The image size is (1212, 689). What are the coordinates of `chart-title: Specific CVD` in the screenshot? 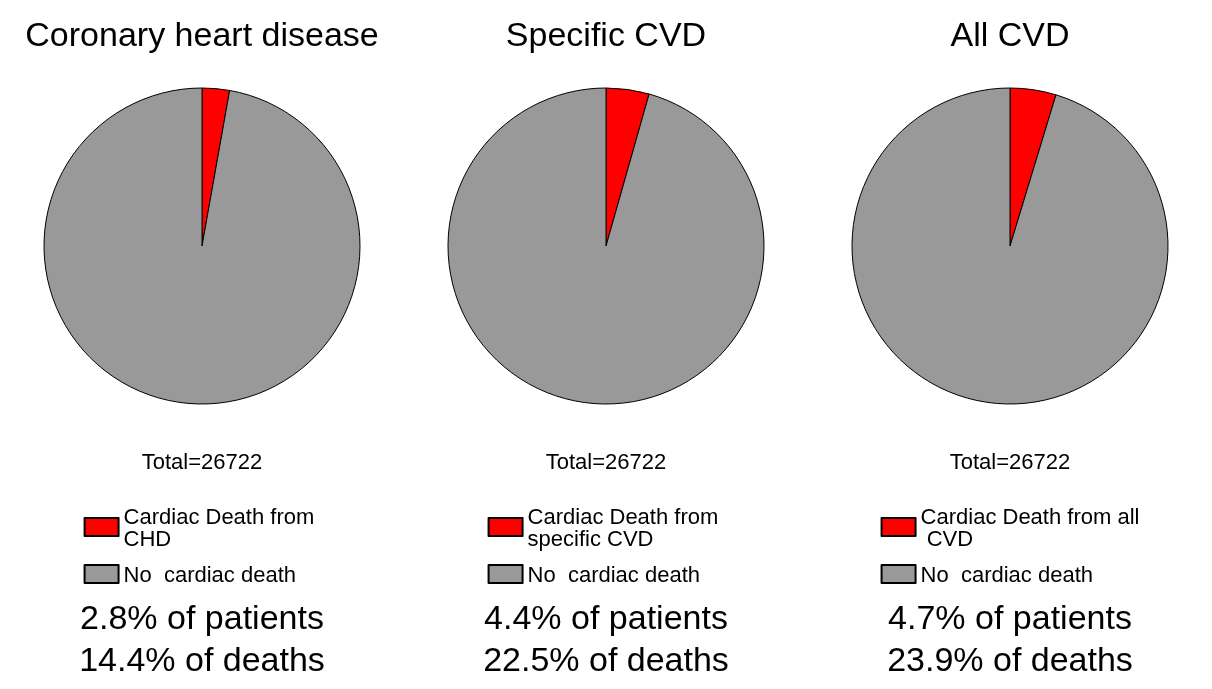 It's located at (606, 34).